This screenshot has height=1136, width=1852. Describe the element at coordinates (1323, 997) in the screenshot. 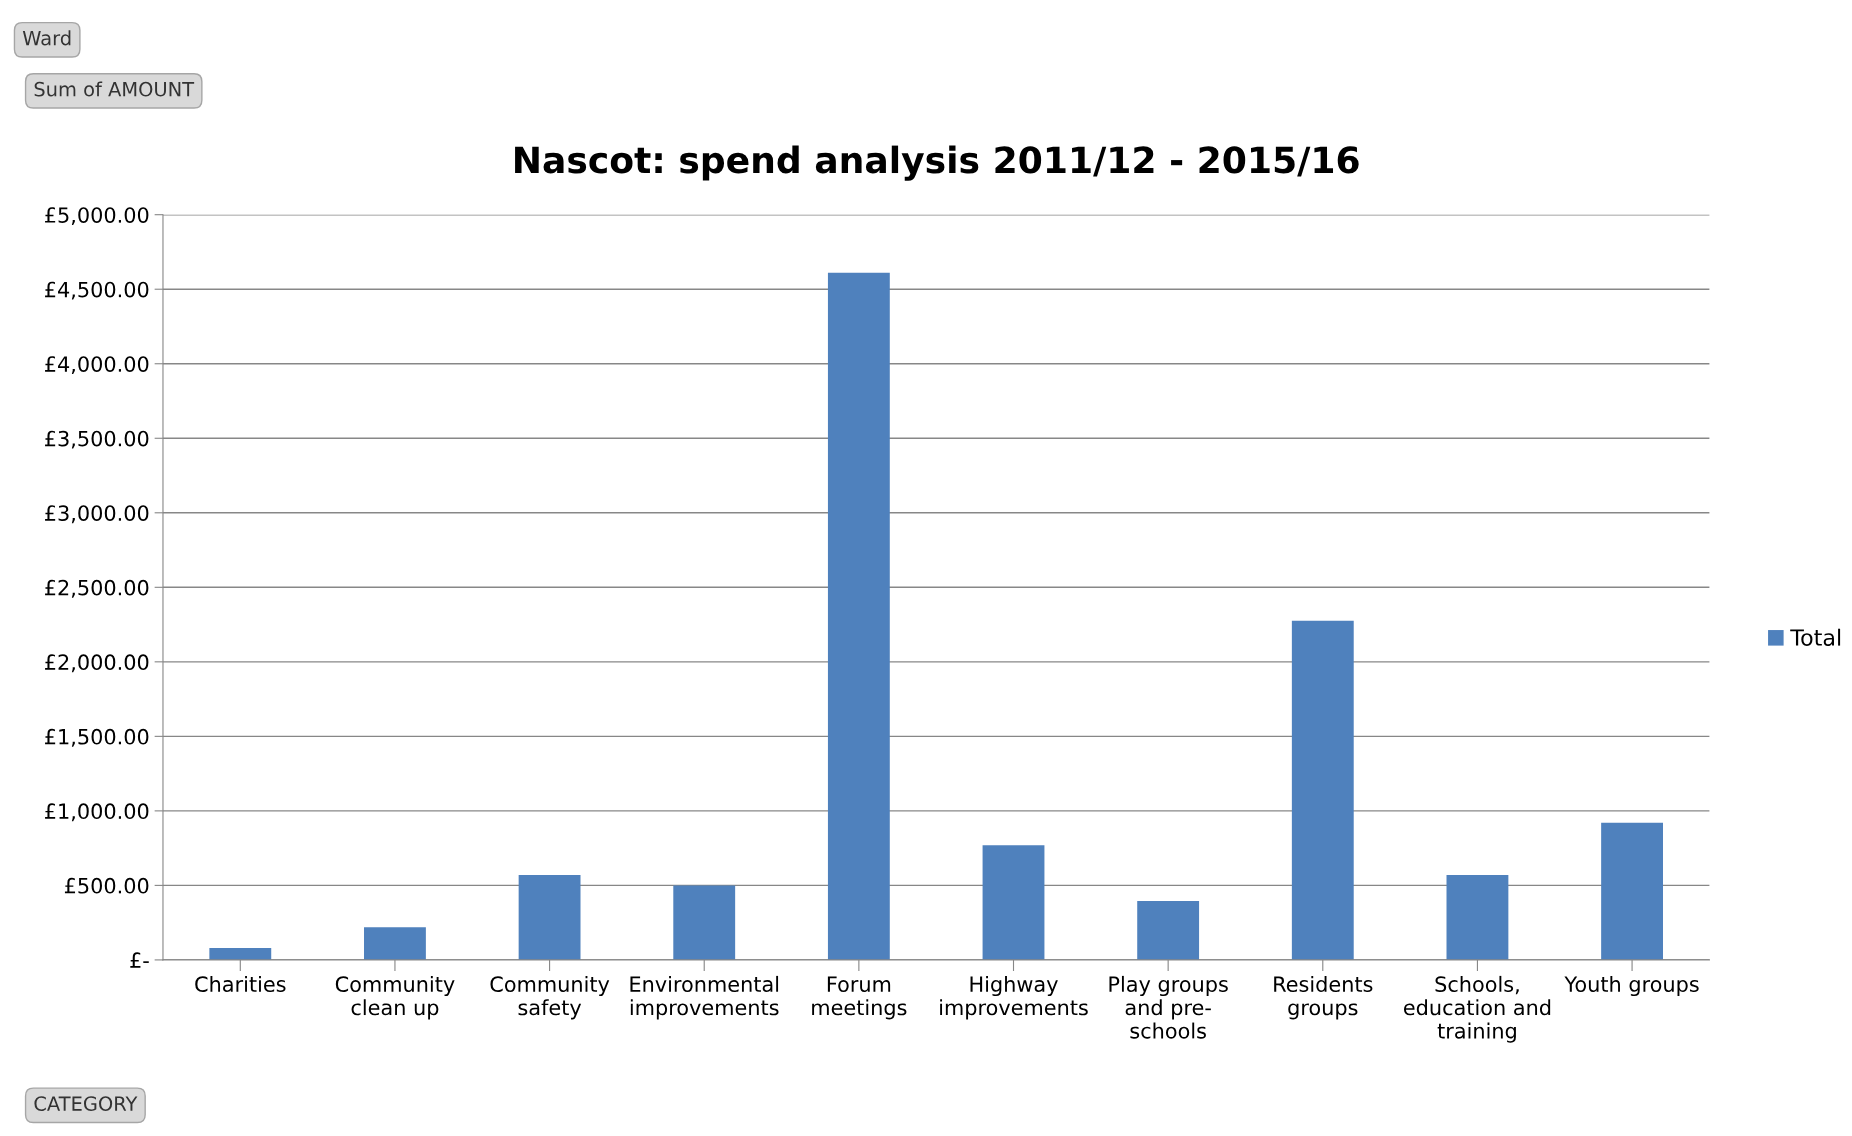

I see `x-tick-label: Residents groups` at that location.